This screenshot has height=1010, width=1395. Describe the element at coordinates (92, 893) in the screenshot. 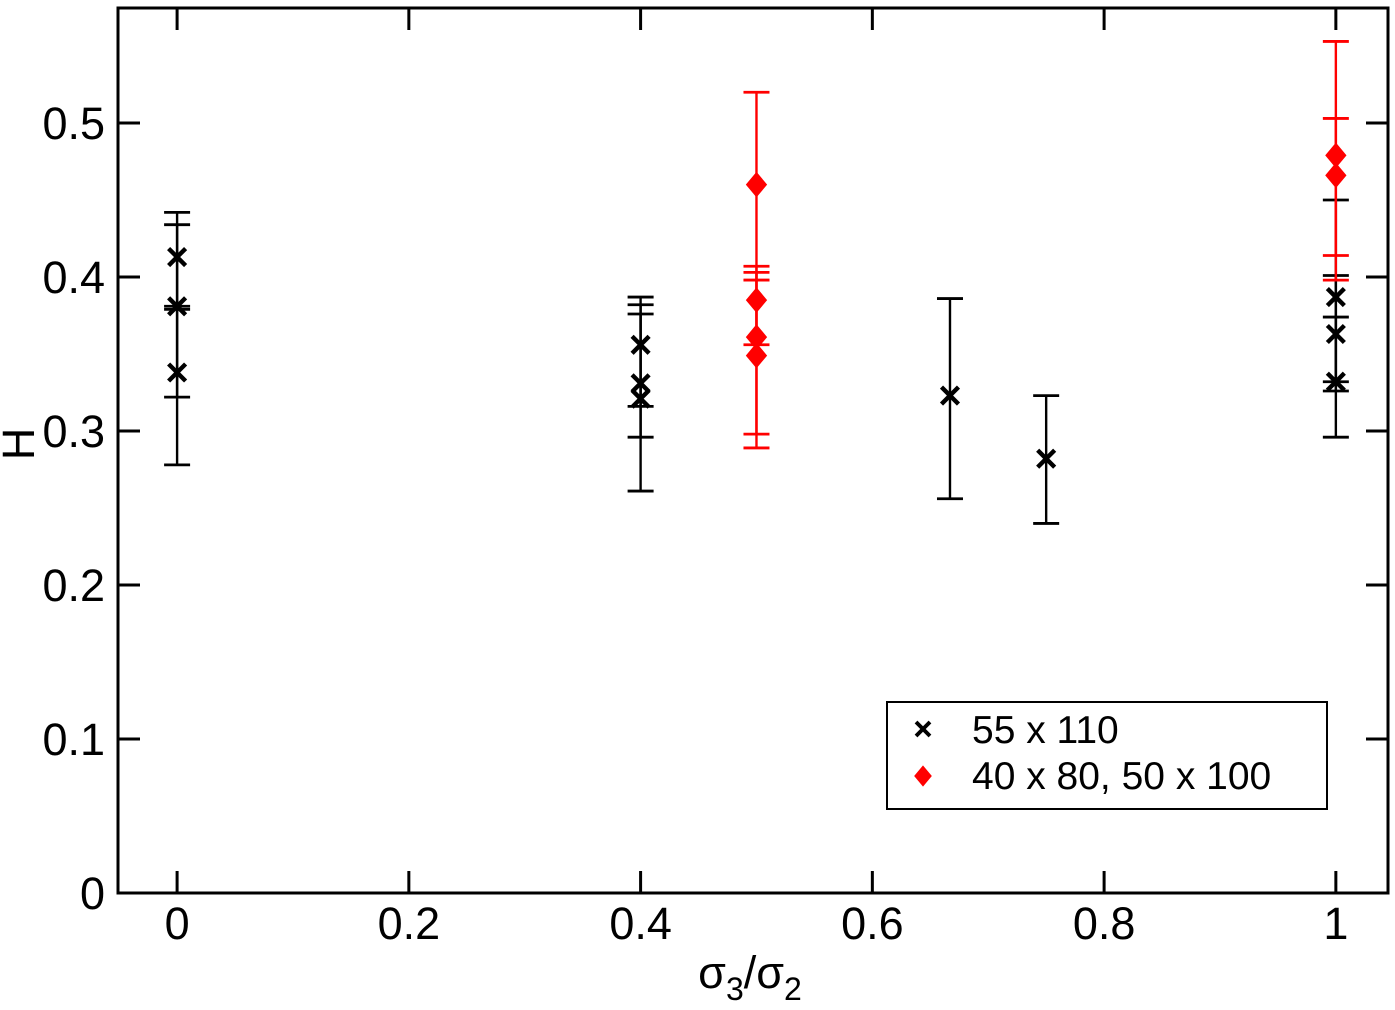

I see `y-tick-label: 0` at that location.